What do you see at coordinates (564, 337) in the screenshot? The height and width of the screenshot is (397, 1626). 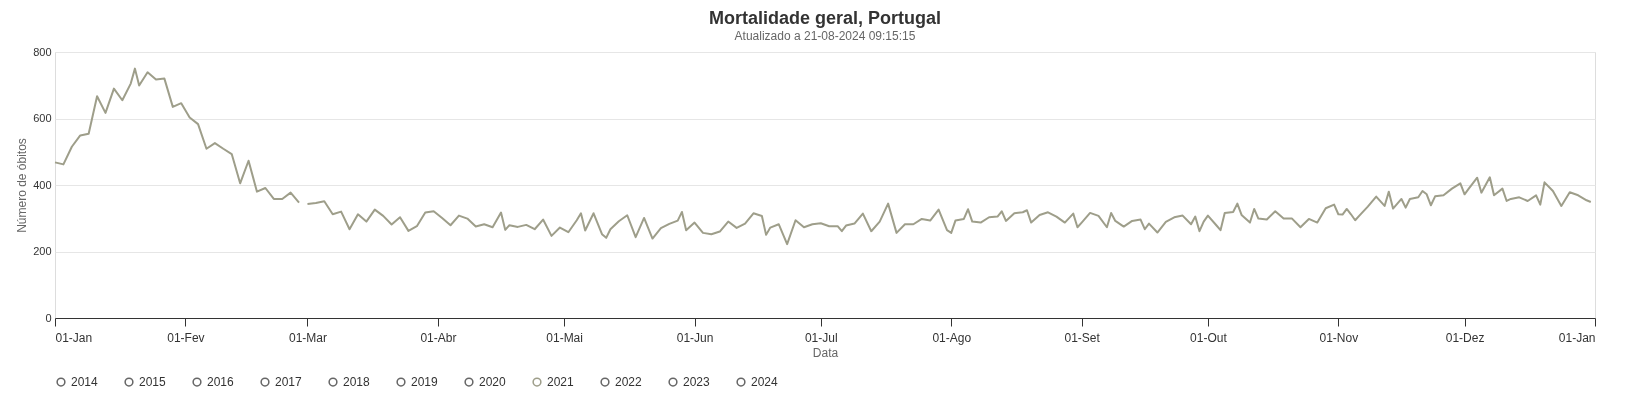 I see `x-tick-label: 01-Mai` at bounding box center [564, 337].